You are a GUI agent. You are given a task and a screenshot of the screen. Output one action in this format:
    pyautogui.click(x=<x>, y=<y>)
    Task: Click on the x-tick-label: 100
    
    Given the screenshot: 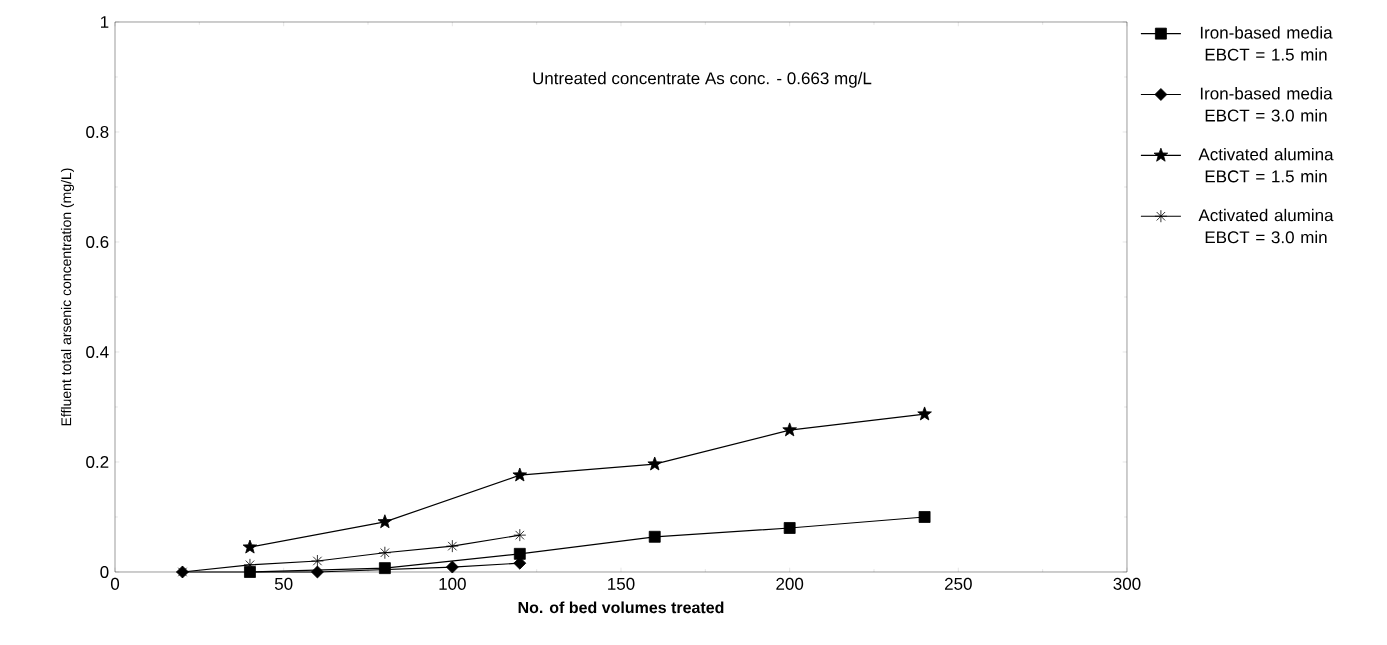 What is the action you would take?
    pyautogui.click(x=452, y=583)
    